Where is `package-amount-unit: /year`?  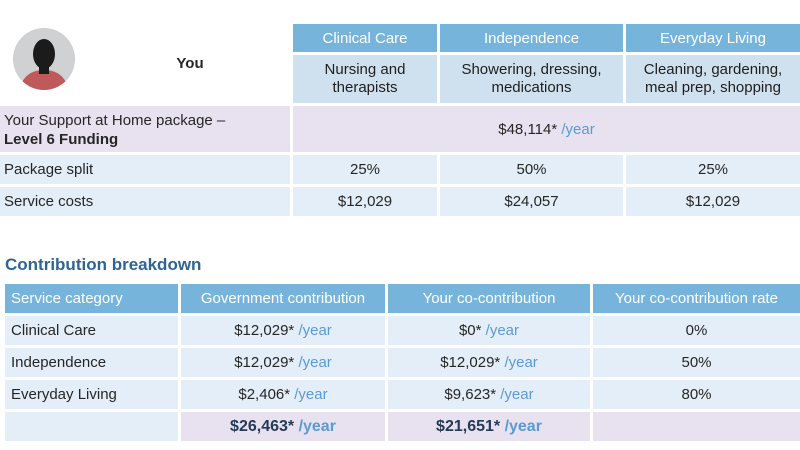
package-amount-unit: /year is located at coordinates (578, 129).